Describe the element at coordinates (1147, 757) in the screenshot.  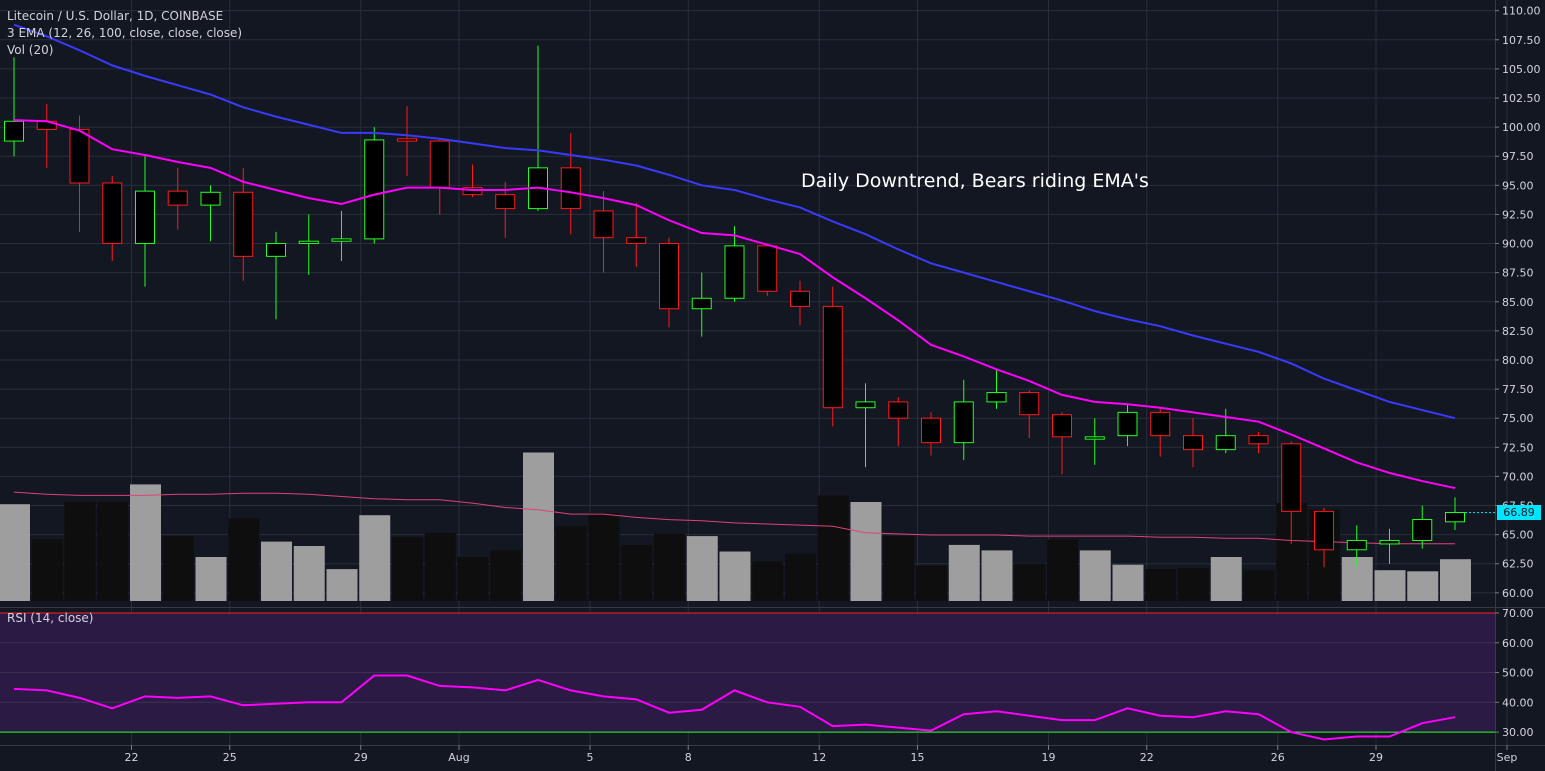
I see `time-tick-label: 22` at that location.